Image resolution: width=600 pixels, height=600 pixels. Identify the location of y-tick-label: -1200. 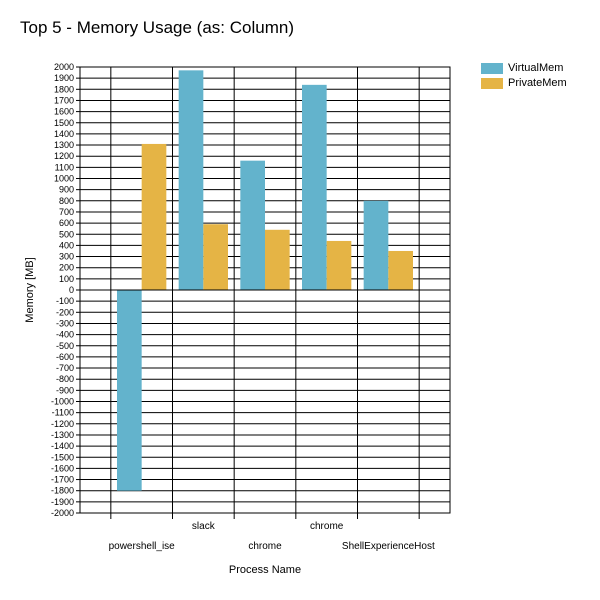
(62, 424).